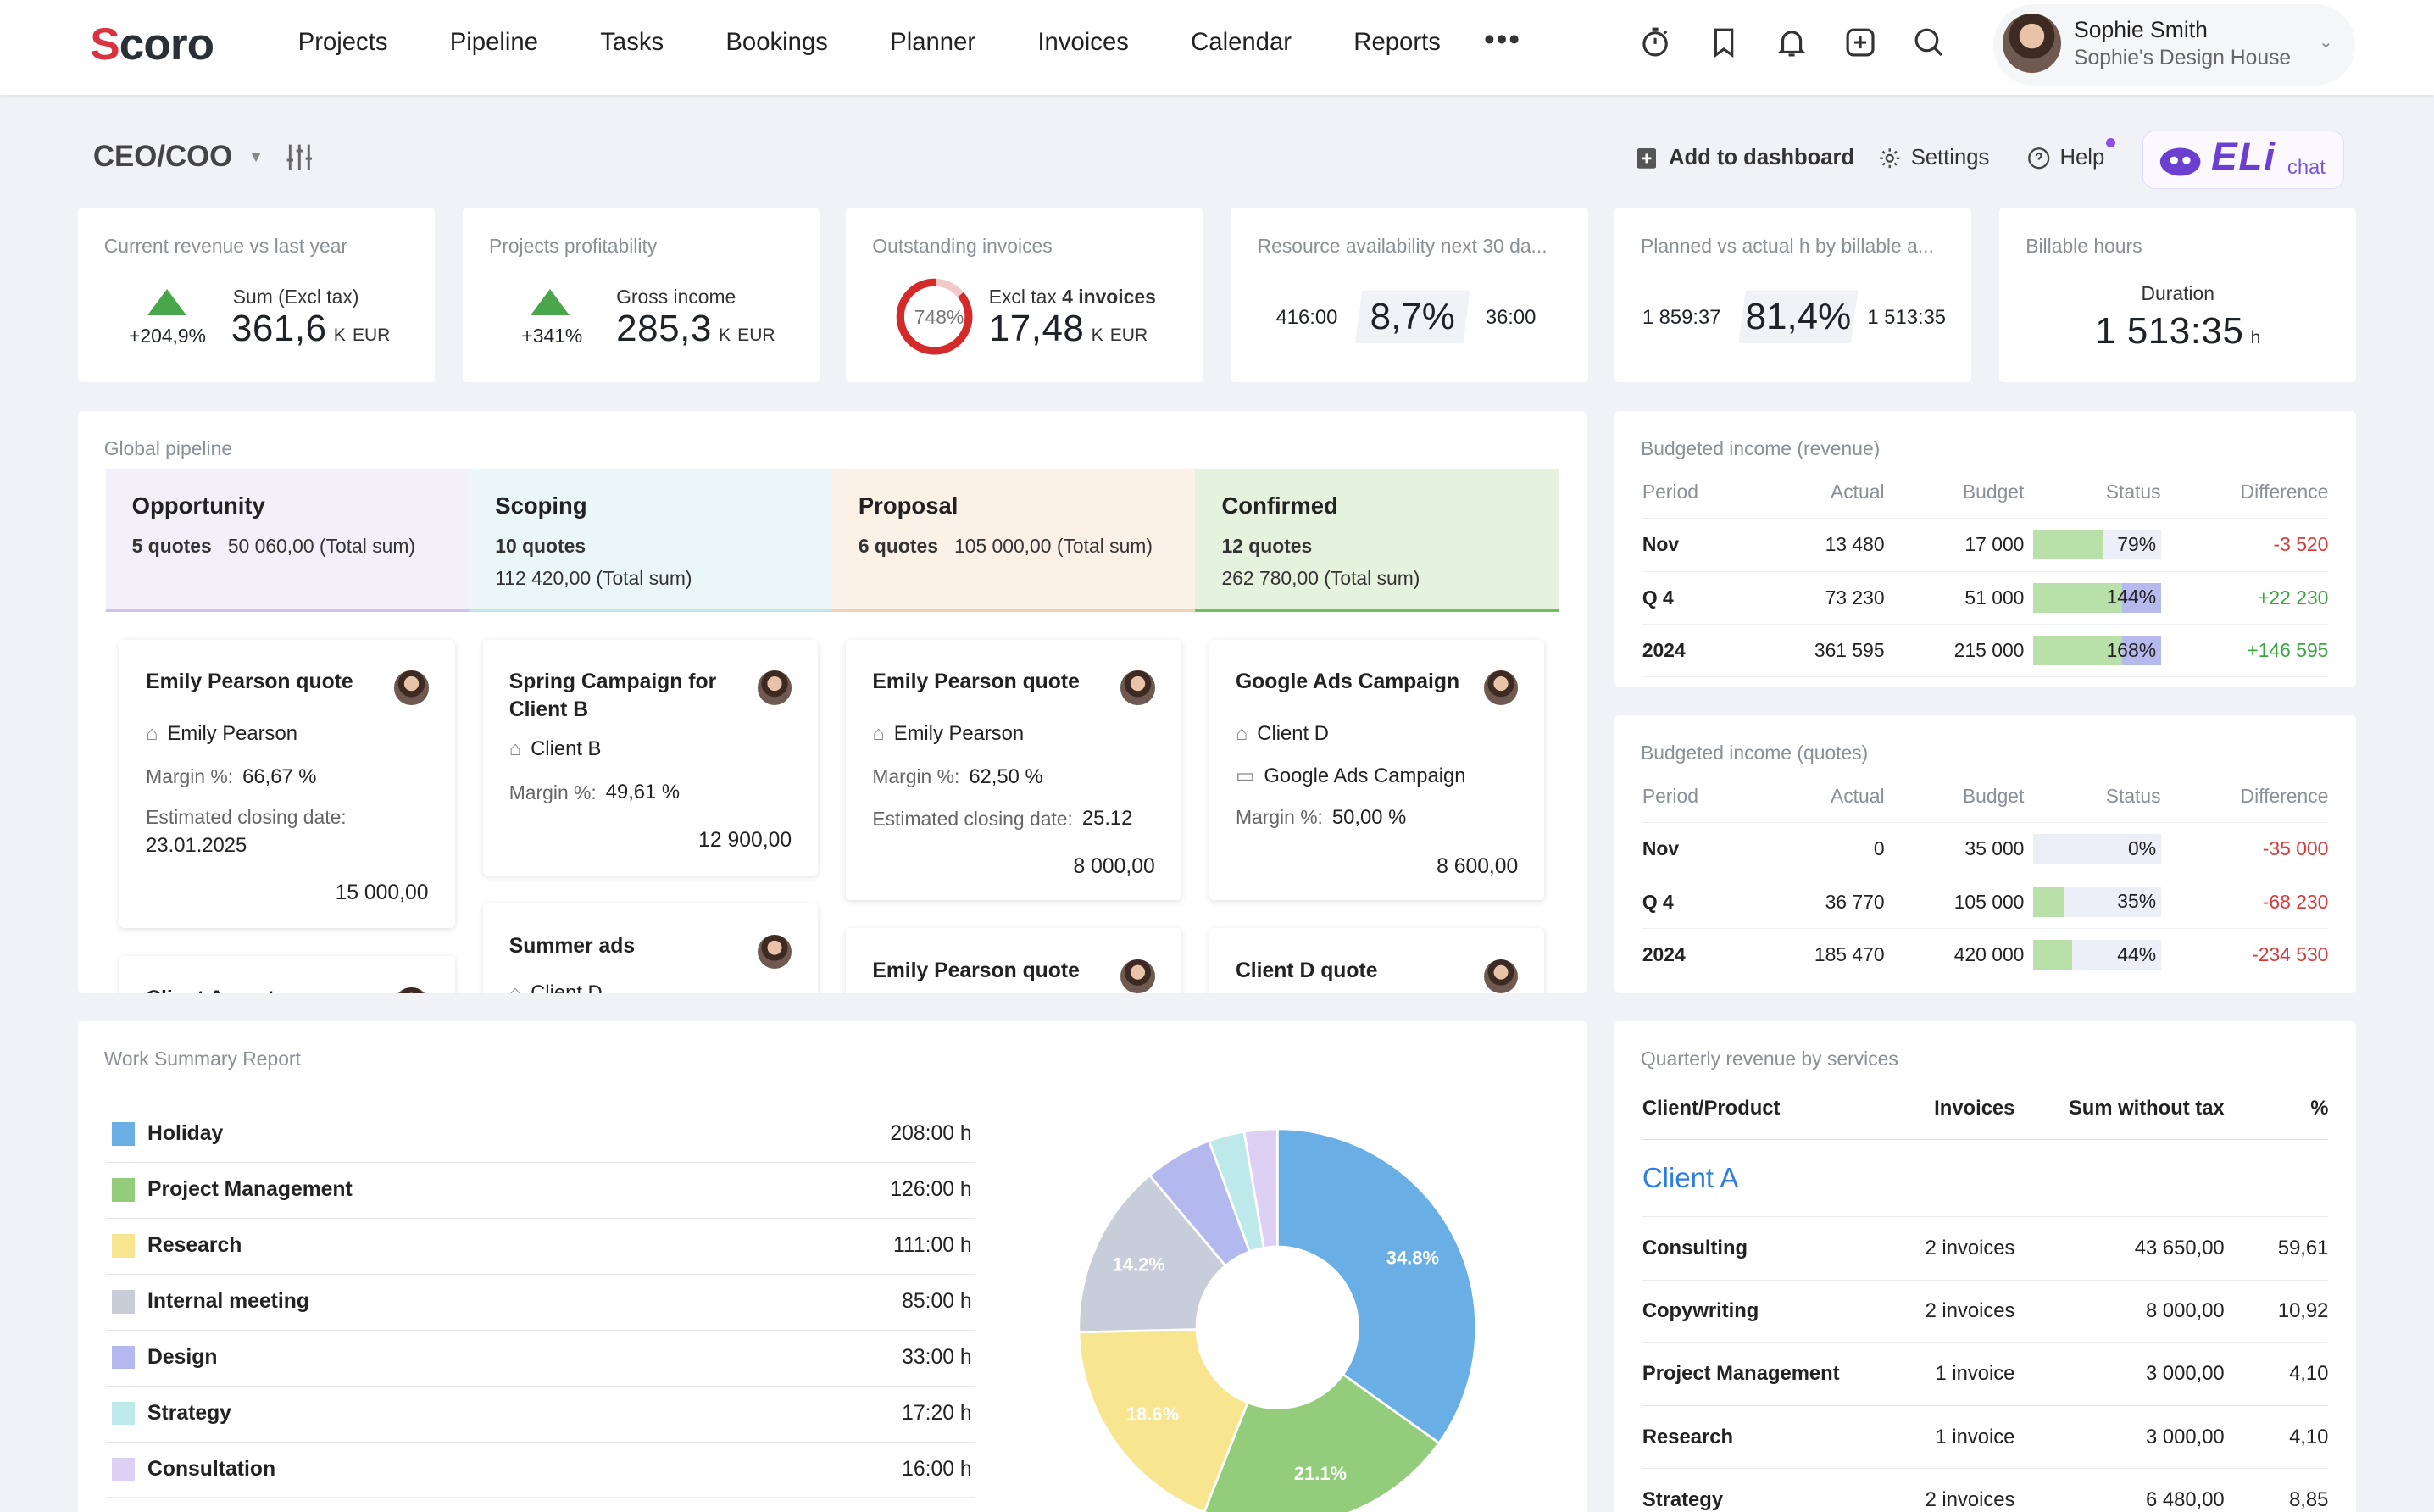 Image resolution: width=2434 pixels, height=1512 pixels. Describe the element at coordinates (776, 41) in the screenshot. I see `nav-bookings: Bookings` at that location.